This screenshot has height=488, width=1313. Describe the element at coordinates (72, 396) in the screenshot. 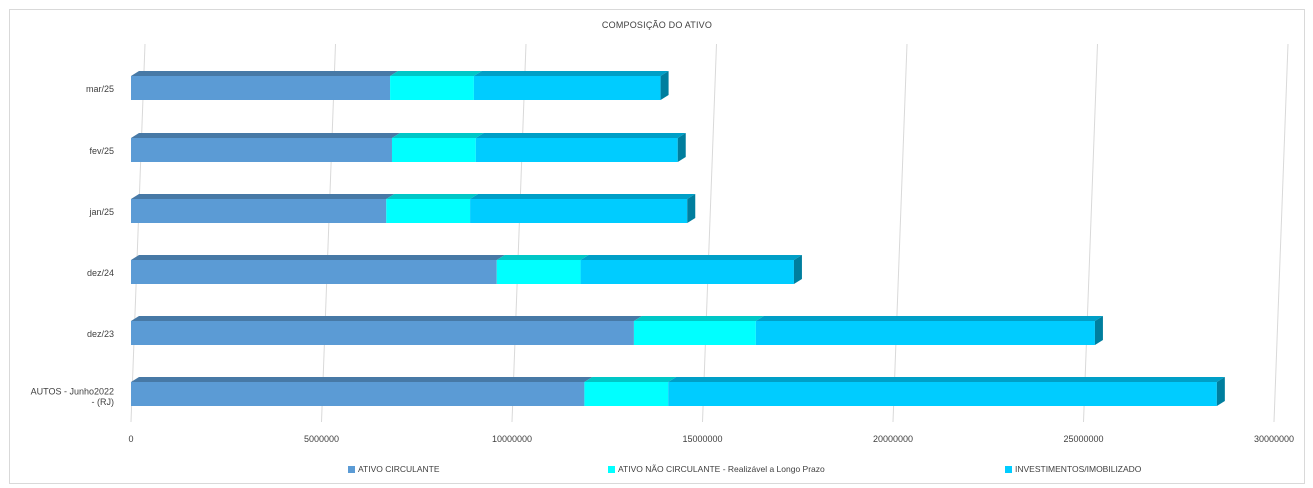

I see `y-tick-label: AUTOS - Junho2022- (RJ)` at that location.